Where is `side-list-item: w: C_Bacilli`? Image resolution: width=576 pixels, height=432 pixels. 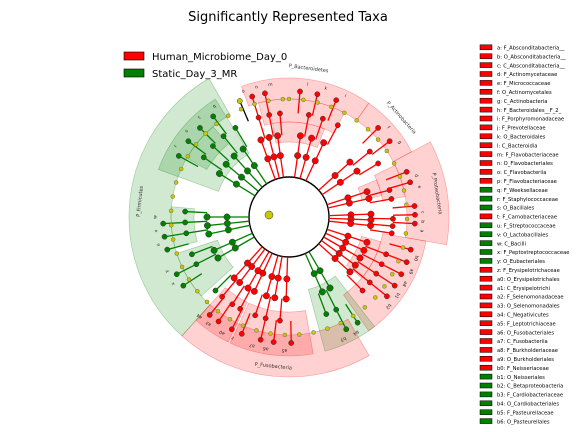 side-list-item: w: C_Bacilli is located at coordinates (511, 244).